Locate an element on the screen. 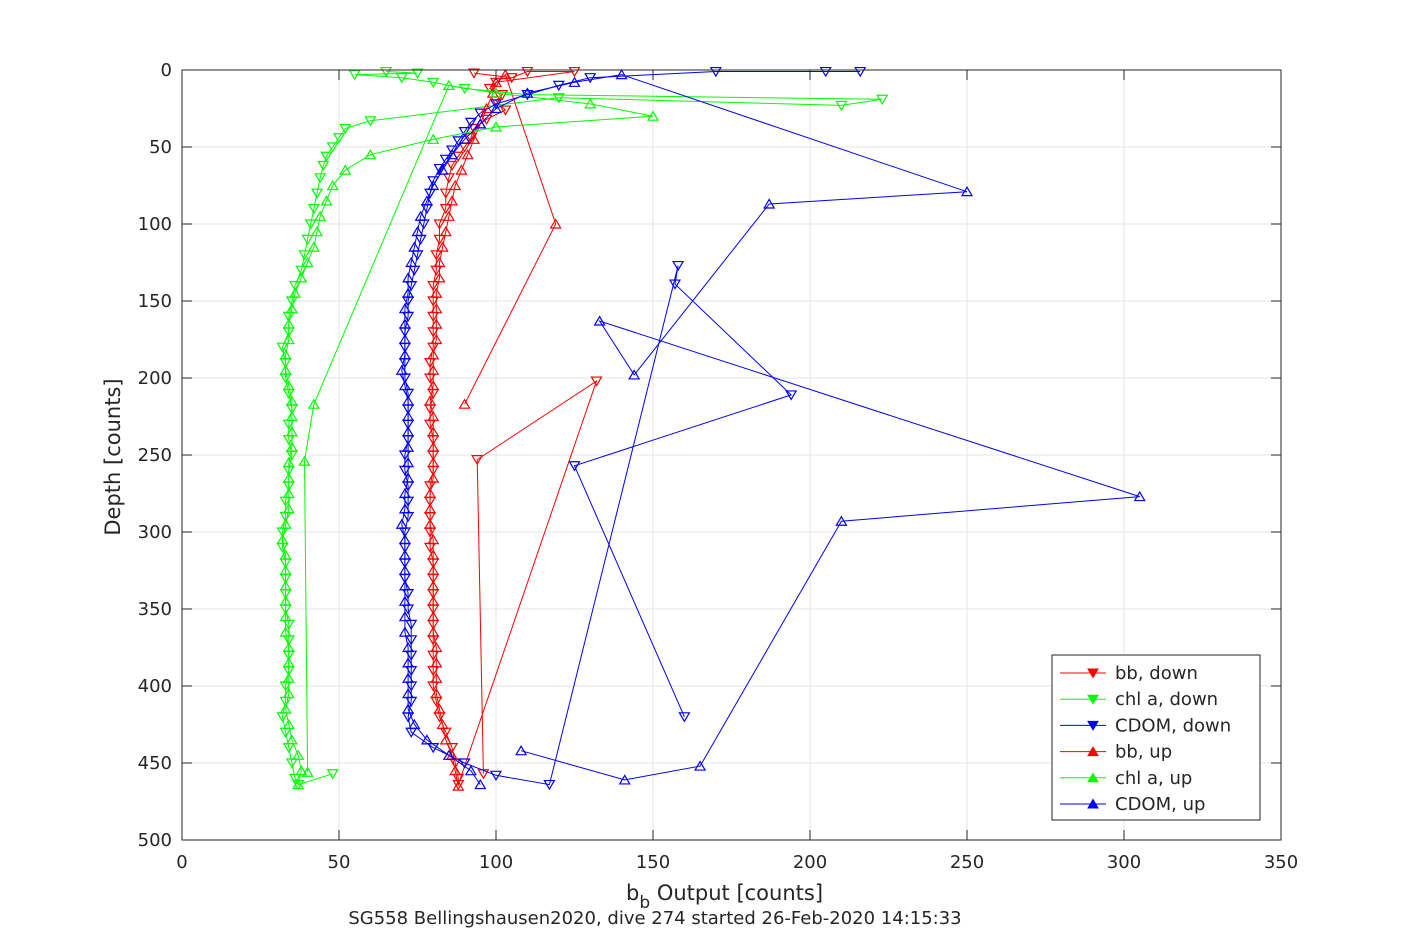 The image size is (1417, 945). y-tick-label: 350 is located at coordinates (155, 609).